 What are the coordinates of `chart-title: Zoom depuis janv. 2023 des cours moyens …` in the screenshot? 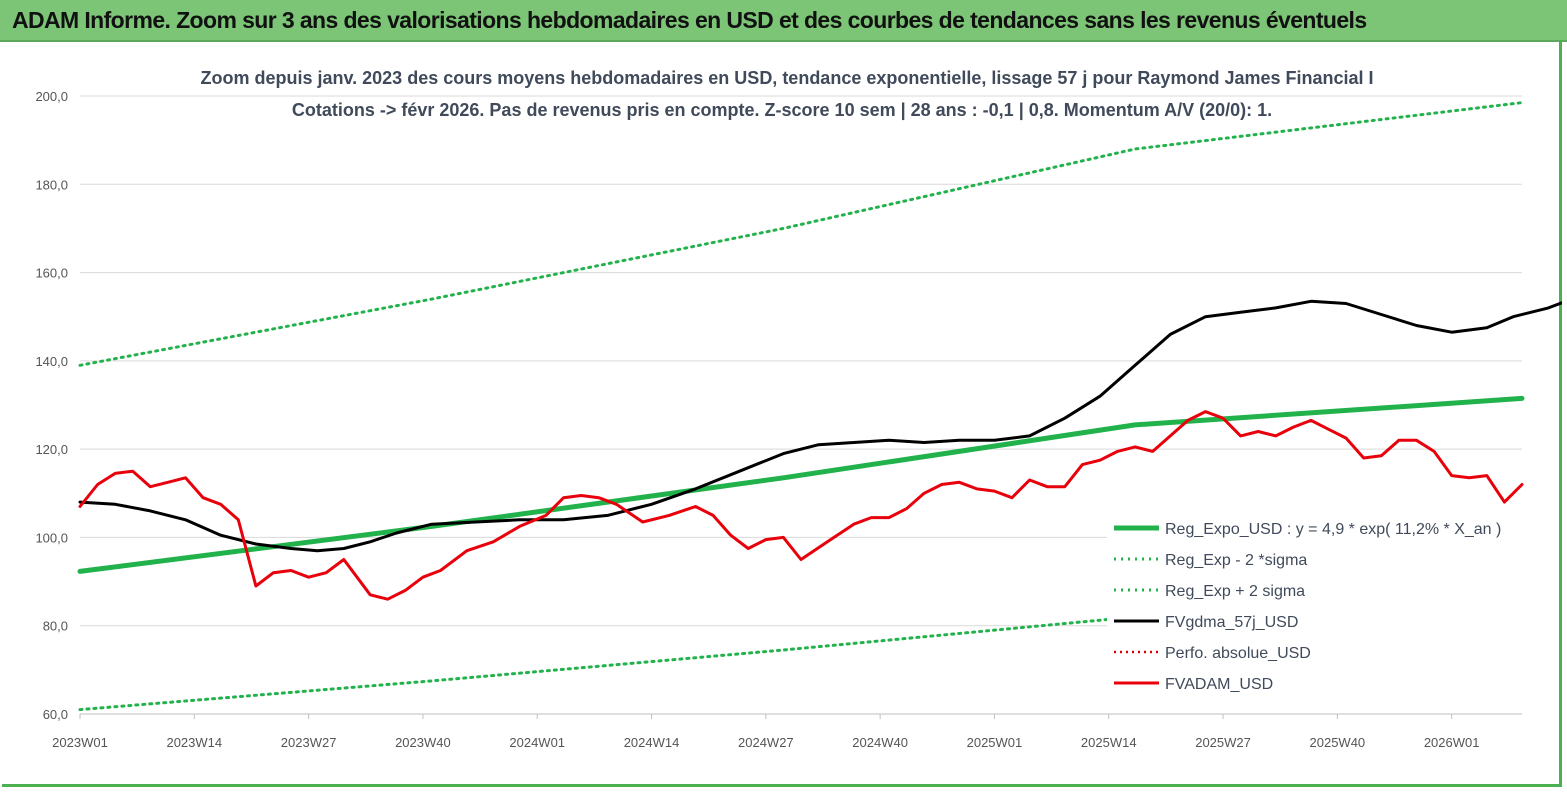 It's located at (786, 78).